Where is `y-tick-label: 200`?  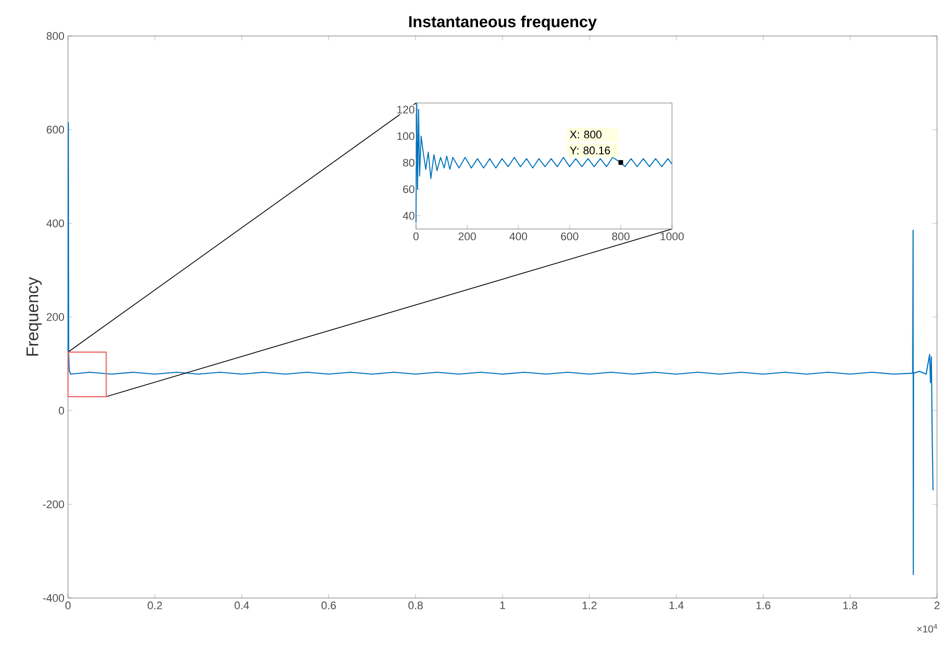
y-tick-label: 200 is located at coordinates (55, 317).